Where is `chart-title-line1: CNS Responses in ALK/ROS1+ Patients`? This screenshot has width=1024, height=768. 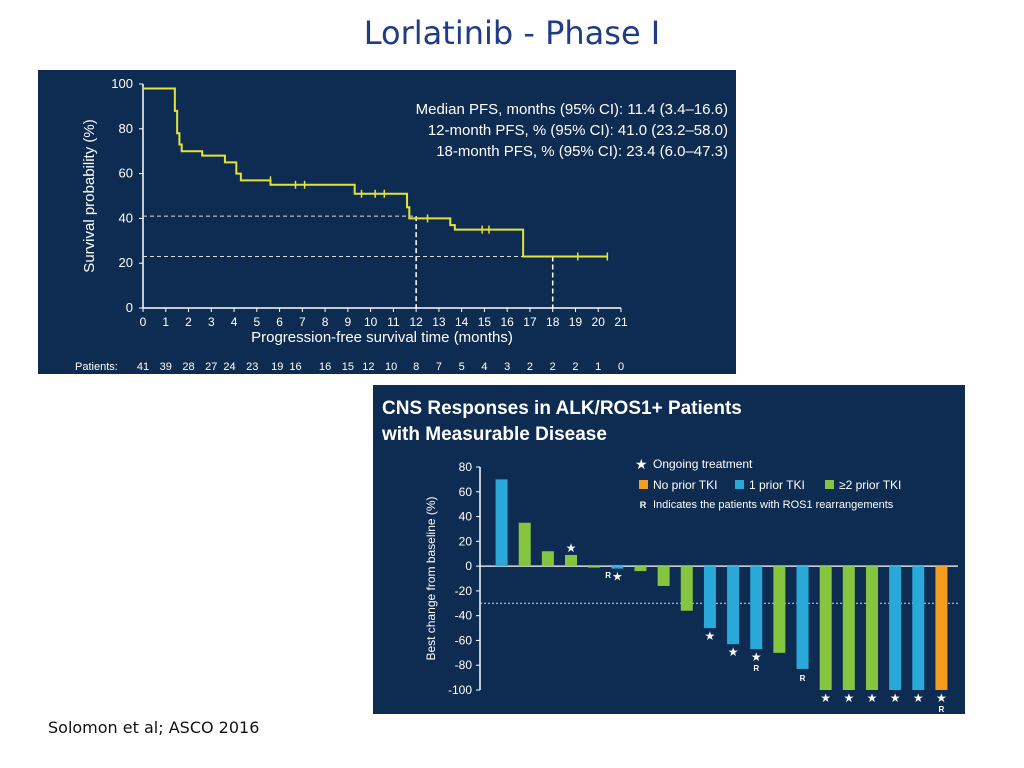
chart-title-line1: CNS Responses in ALK/ROS1+ Patients is located at coordinates (562, 408).